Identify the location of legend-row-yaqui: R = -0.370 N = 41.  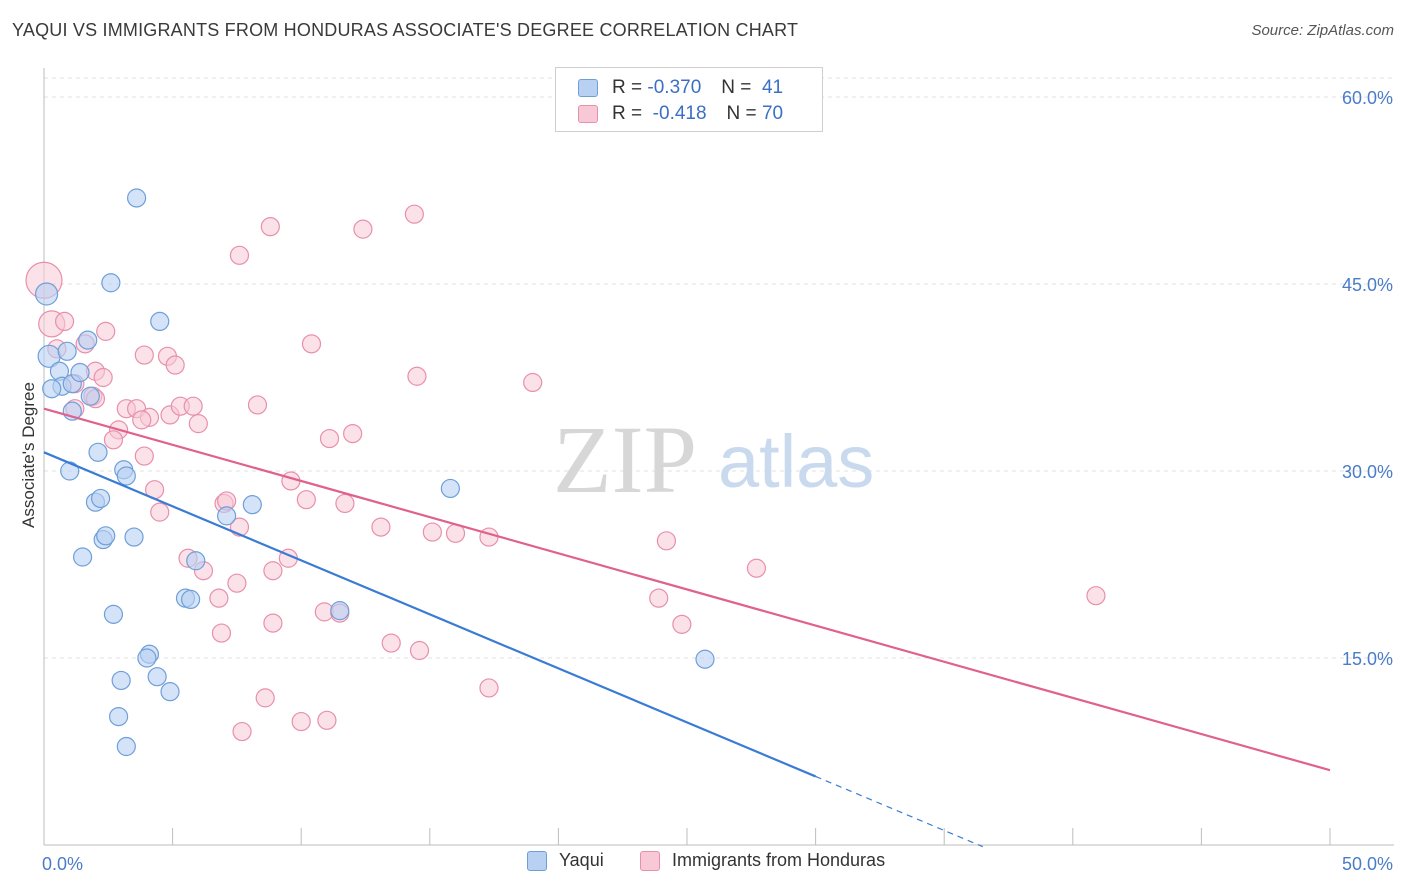
(680, 88).